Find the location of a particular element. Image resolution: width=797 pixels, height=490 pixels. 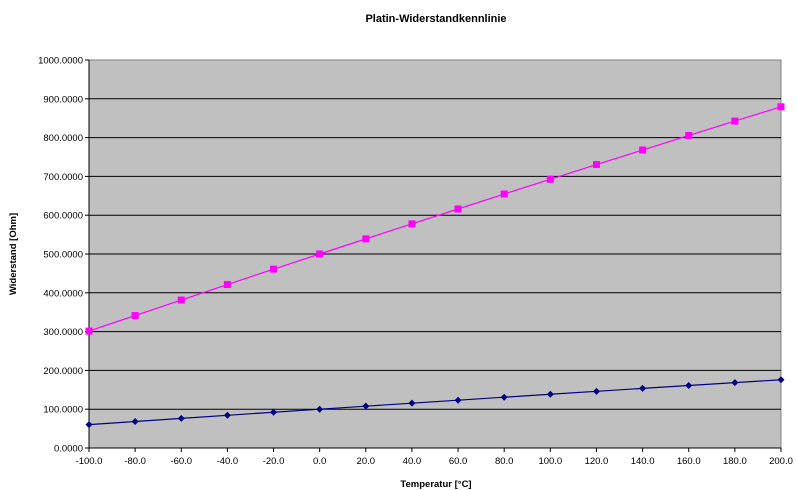

y-tick-label: 900.0000 is located at coordinates (63, 99).